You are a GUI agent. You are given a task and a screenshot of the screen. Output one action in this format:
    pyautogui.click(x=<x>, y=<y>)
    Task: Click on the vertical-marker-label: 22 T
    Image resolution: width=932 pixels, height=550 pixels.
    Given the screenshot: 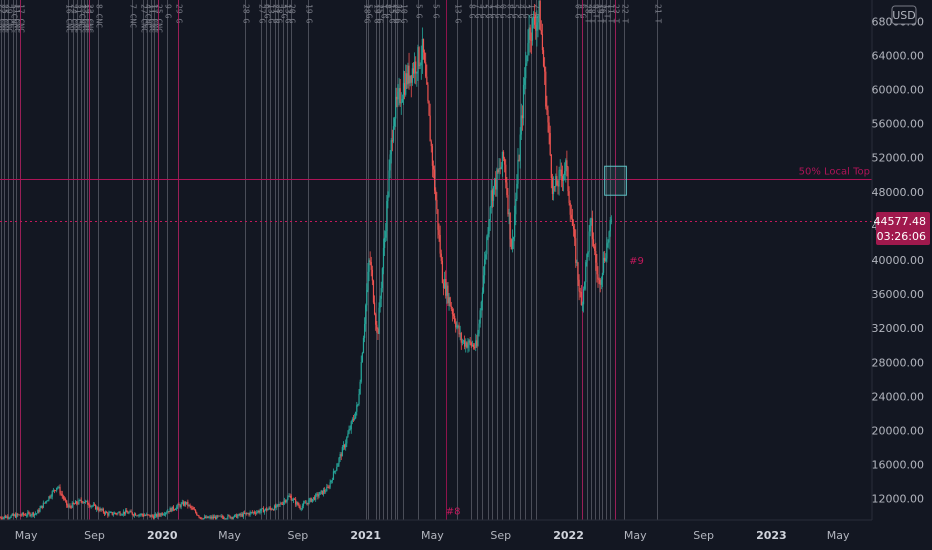 What is the action you would take?
    pyautogui.click(x=625, y=13)
    